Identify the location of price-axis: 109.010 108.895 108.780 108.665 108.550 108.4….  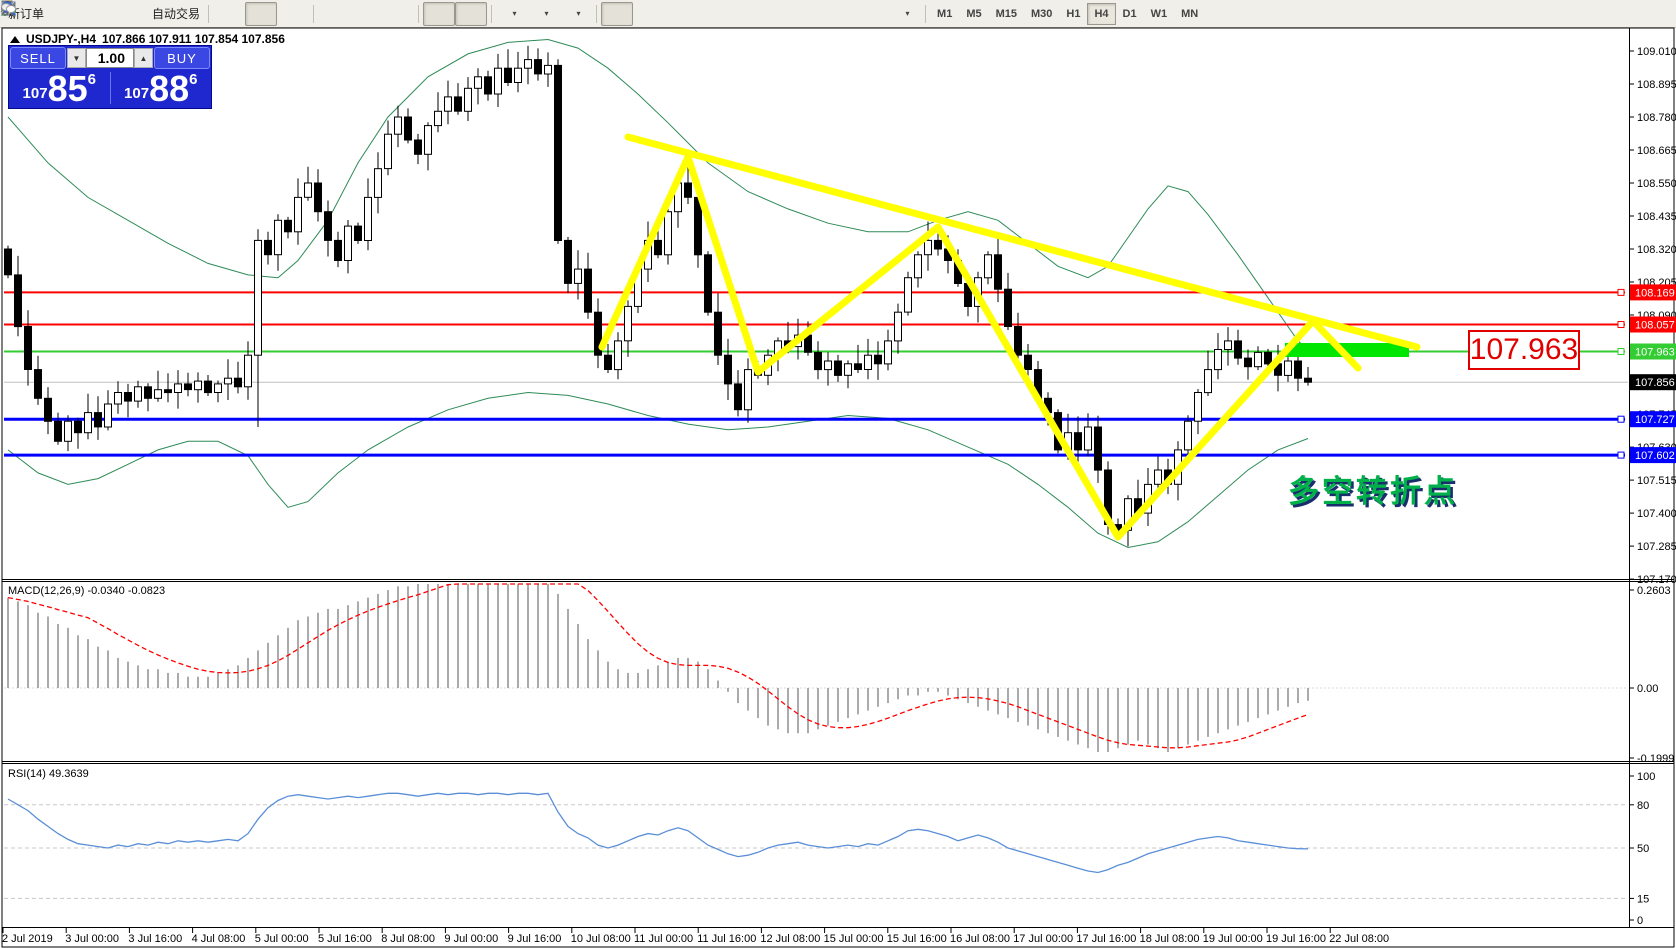
(1652, 316).